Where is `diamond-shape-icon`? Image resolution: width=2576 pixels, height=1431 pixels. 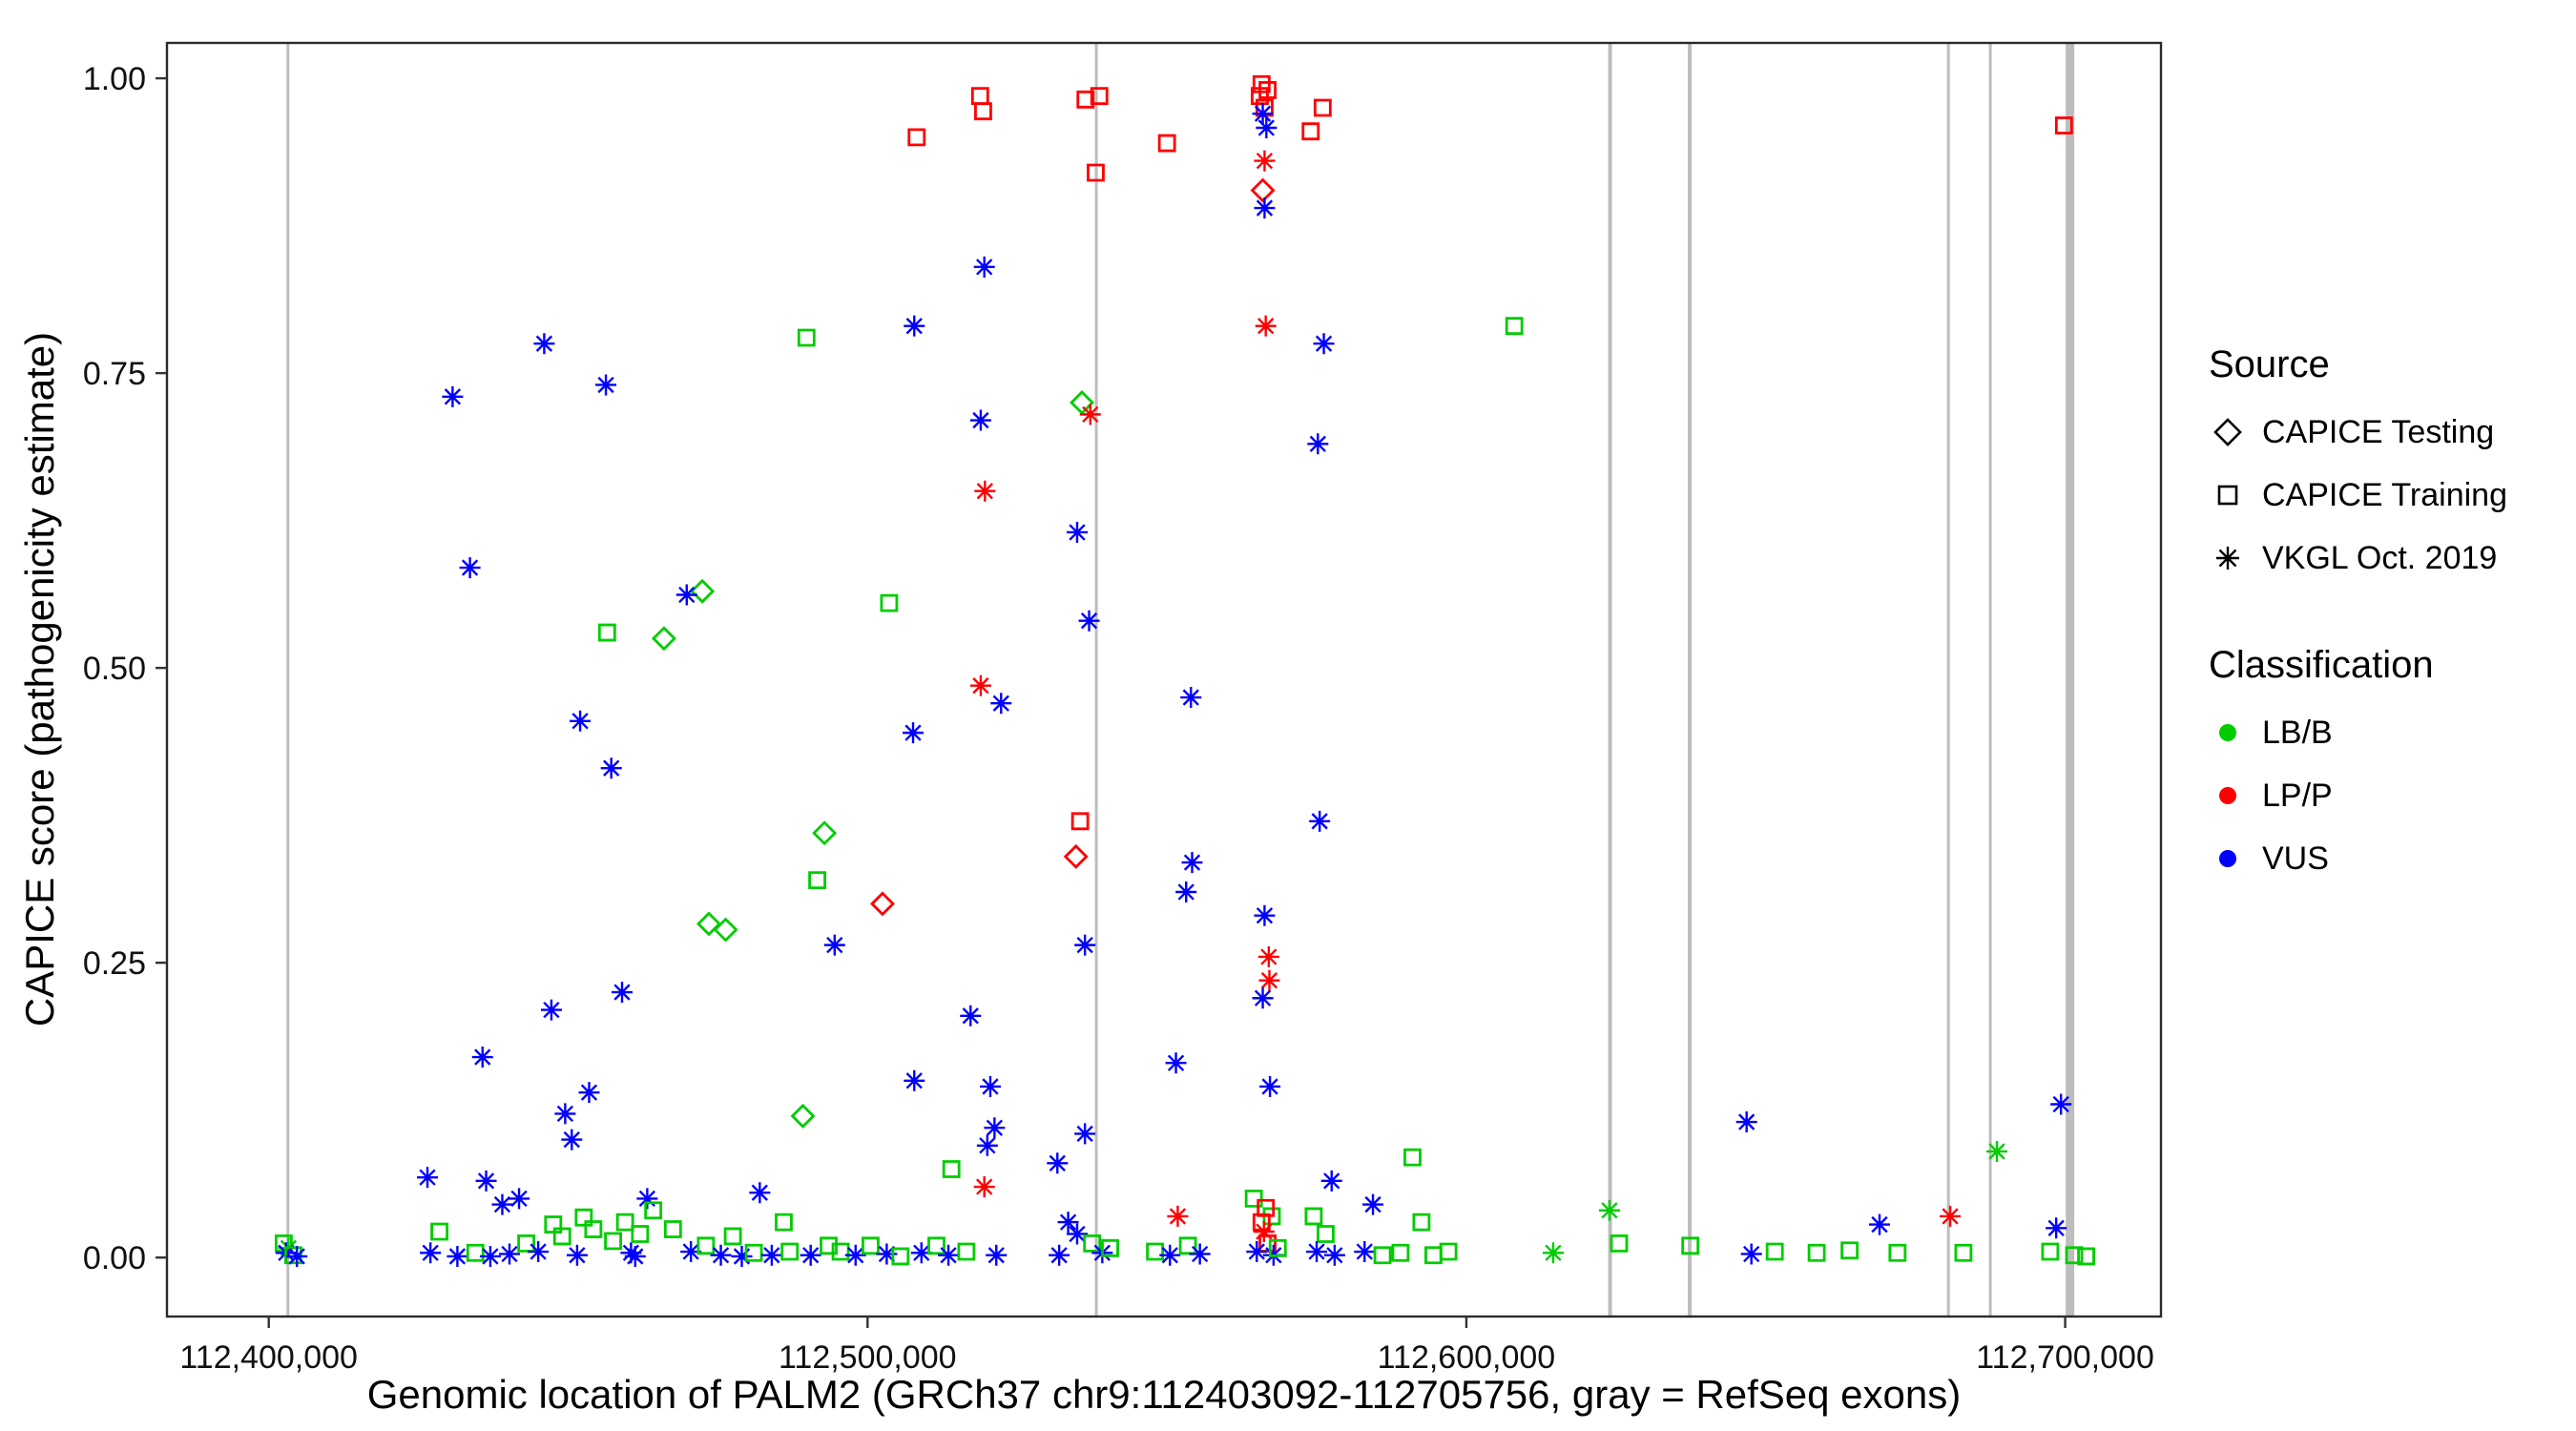 diamond-shape-icon is located at coordinates (2228, 432).